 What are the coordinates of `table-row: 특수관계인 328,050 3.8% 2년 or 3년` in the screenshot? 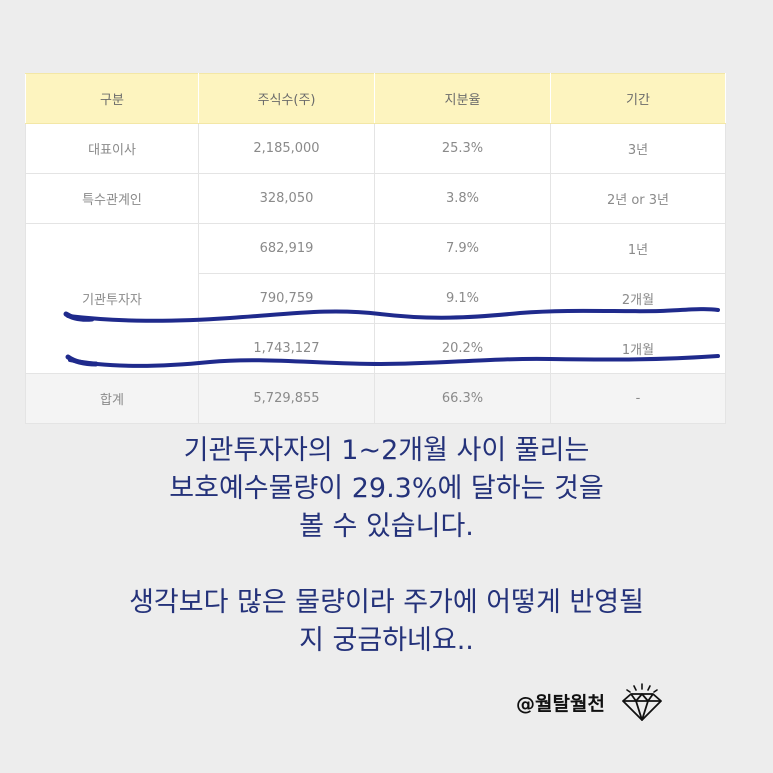 It's located at (375, 198).